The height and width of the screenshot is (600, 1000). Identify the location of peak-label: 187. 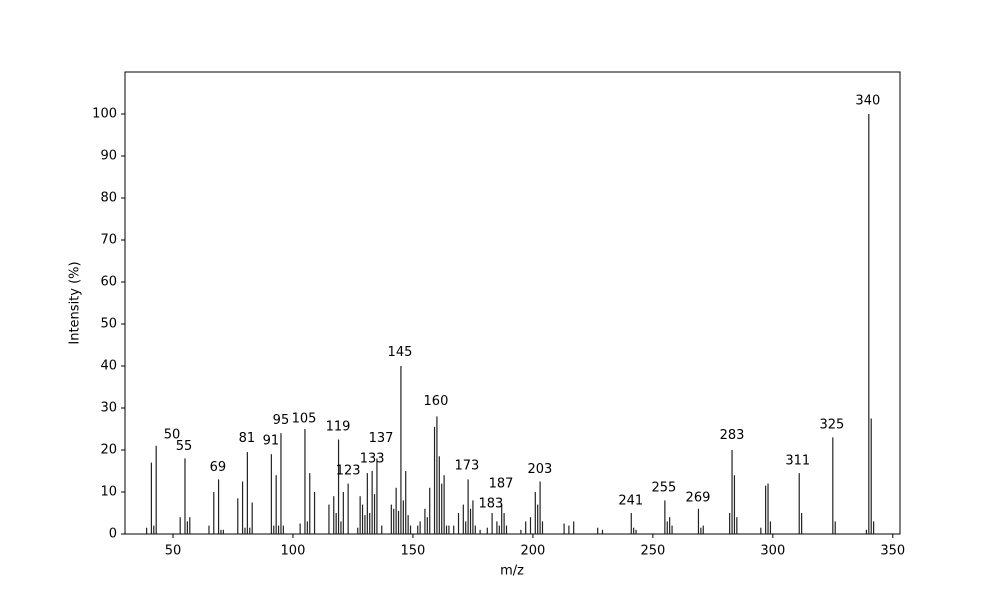
(501, 484).